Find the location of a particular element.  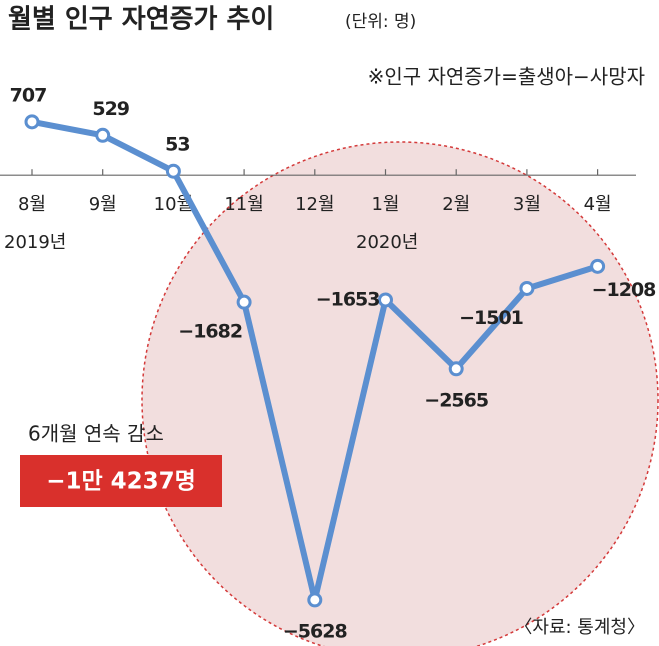

value-label: 53 is located at coordinates (177, 145).